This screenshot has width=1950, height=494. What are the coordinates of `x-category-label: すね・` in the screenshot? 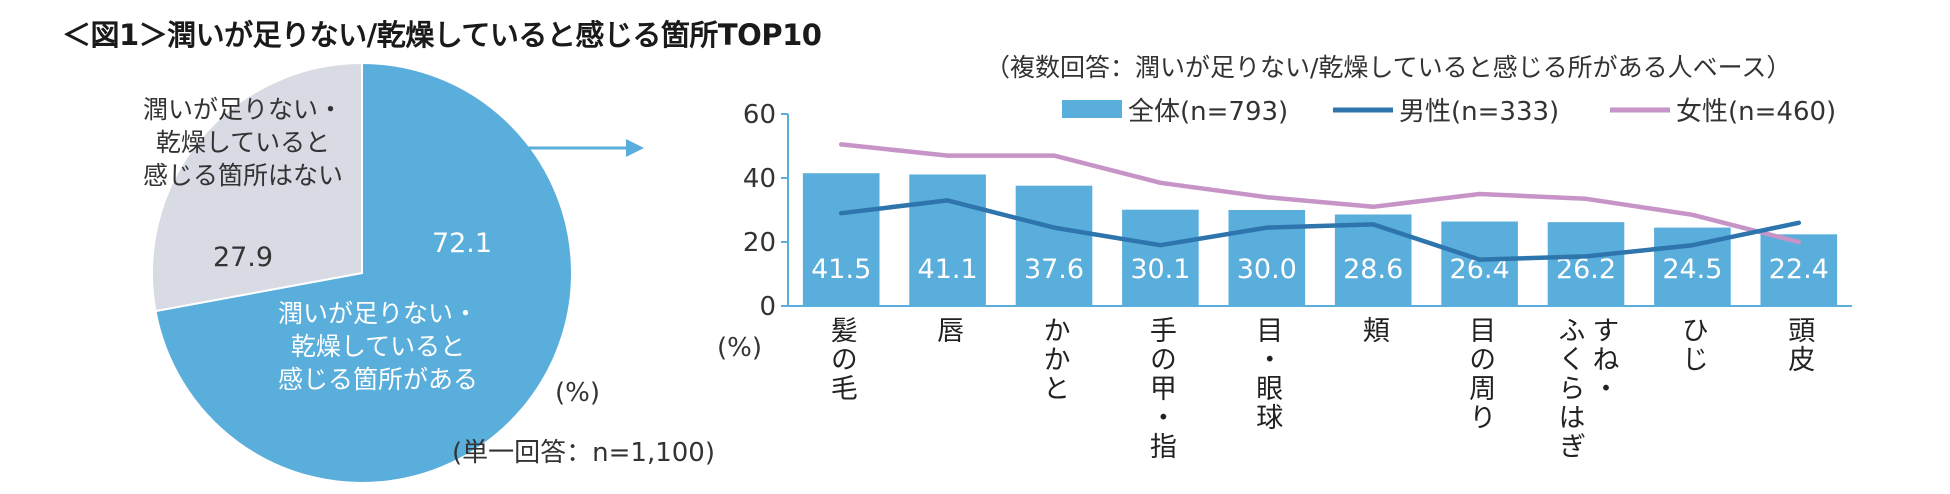 It's located at (1603, 359).